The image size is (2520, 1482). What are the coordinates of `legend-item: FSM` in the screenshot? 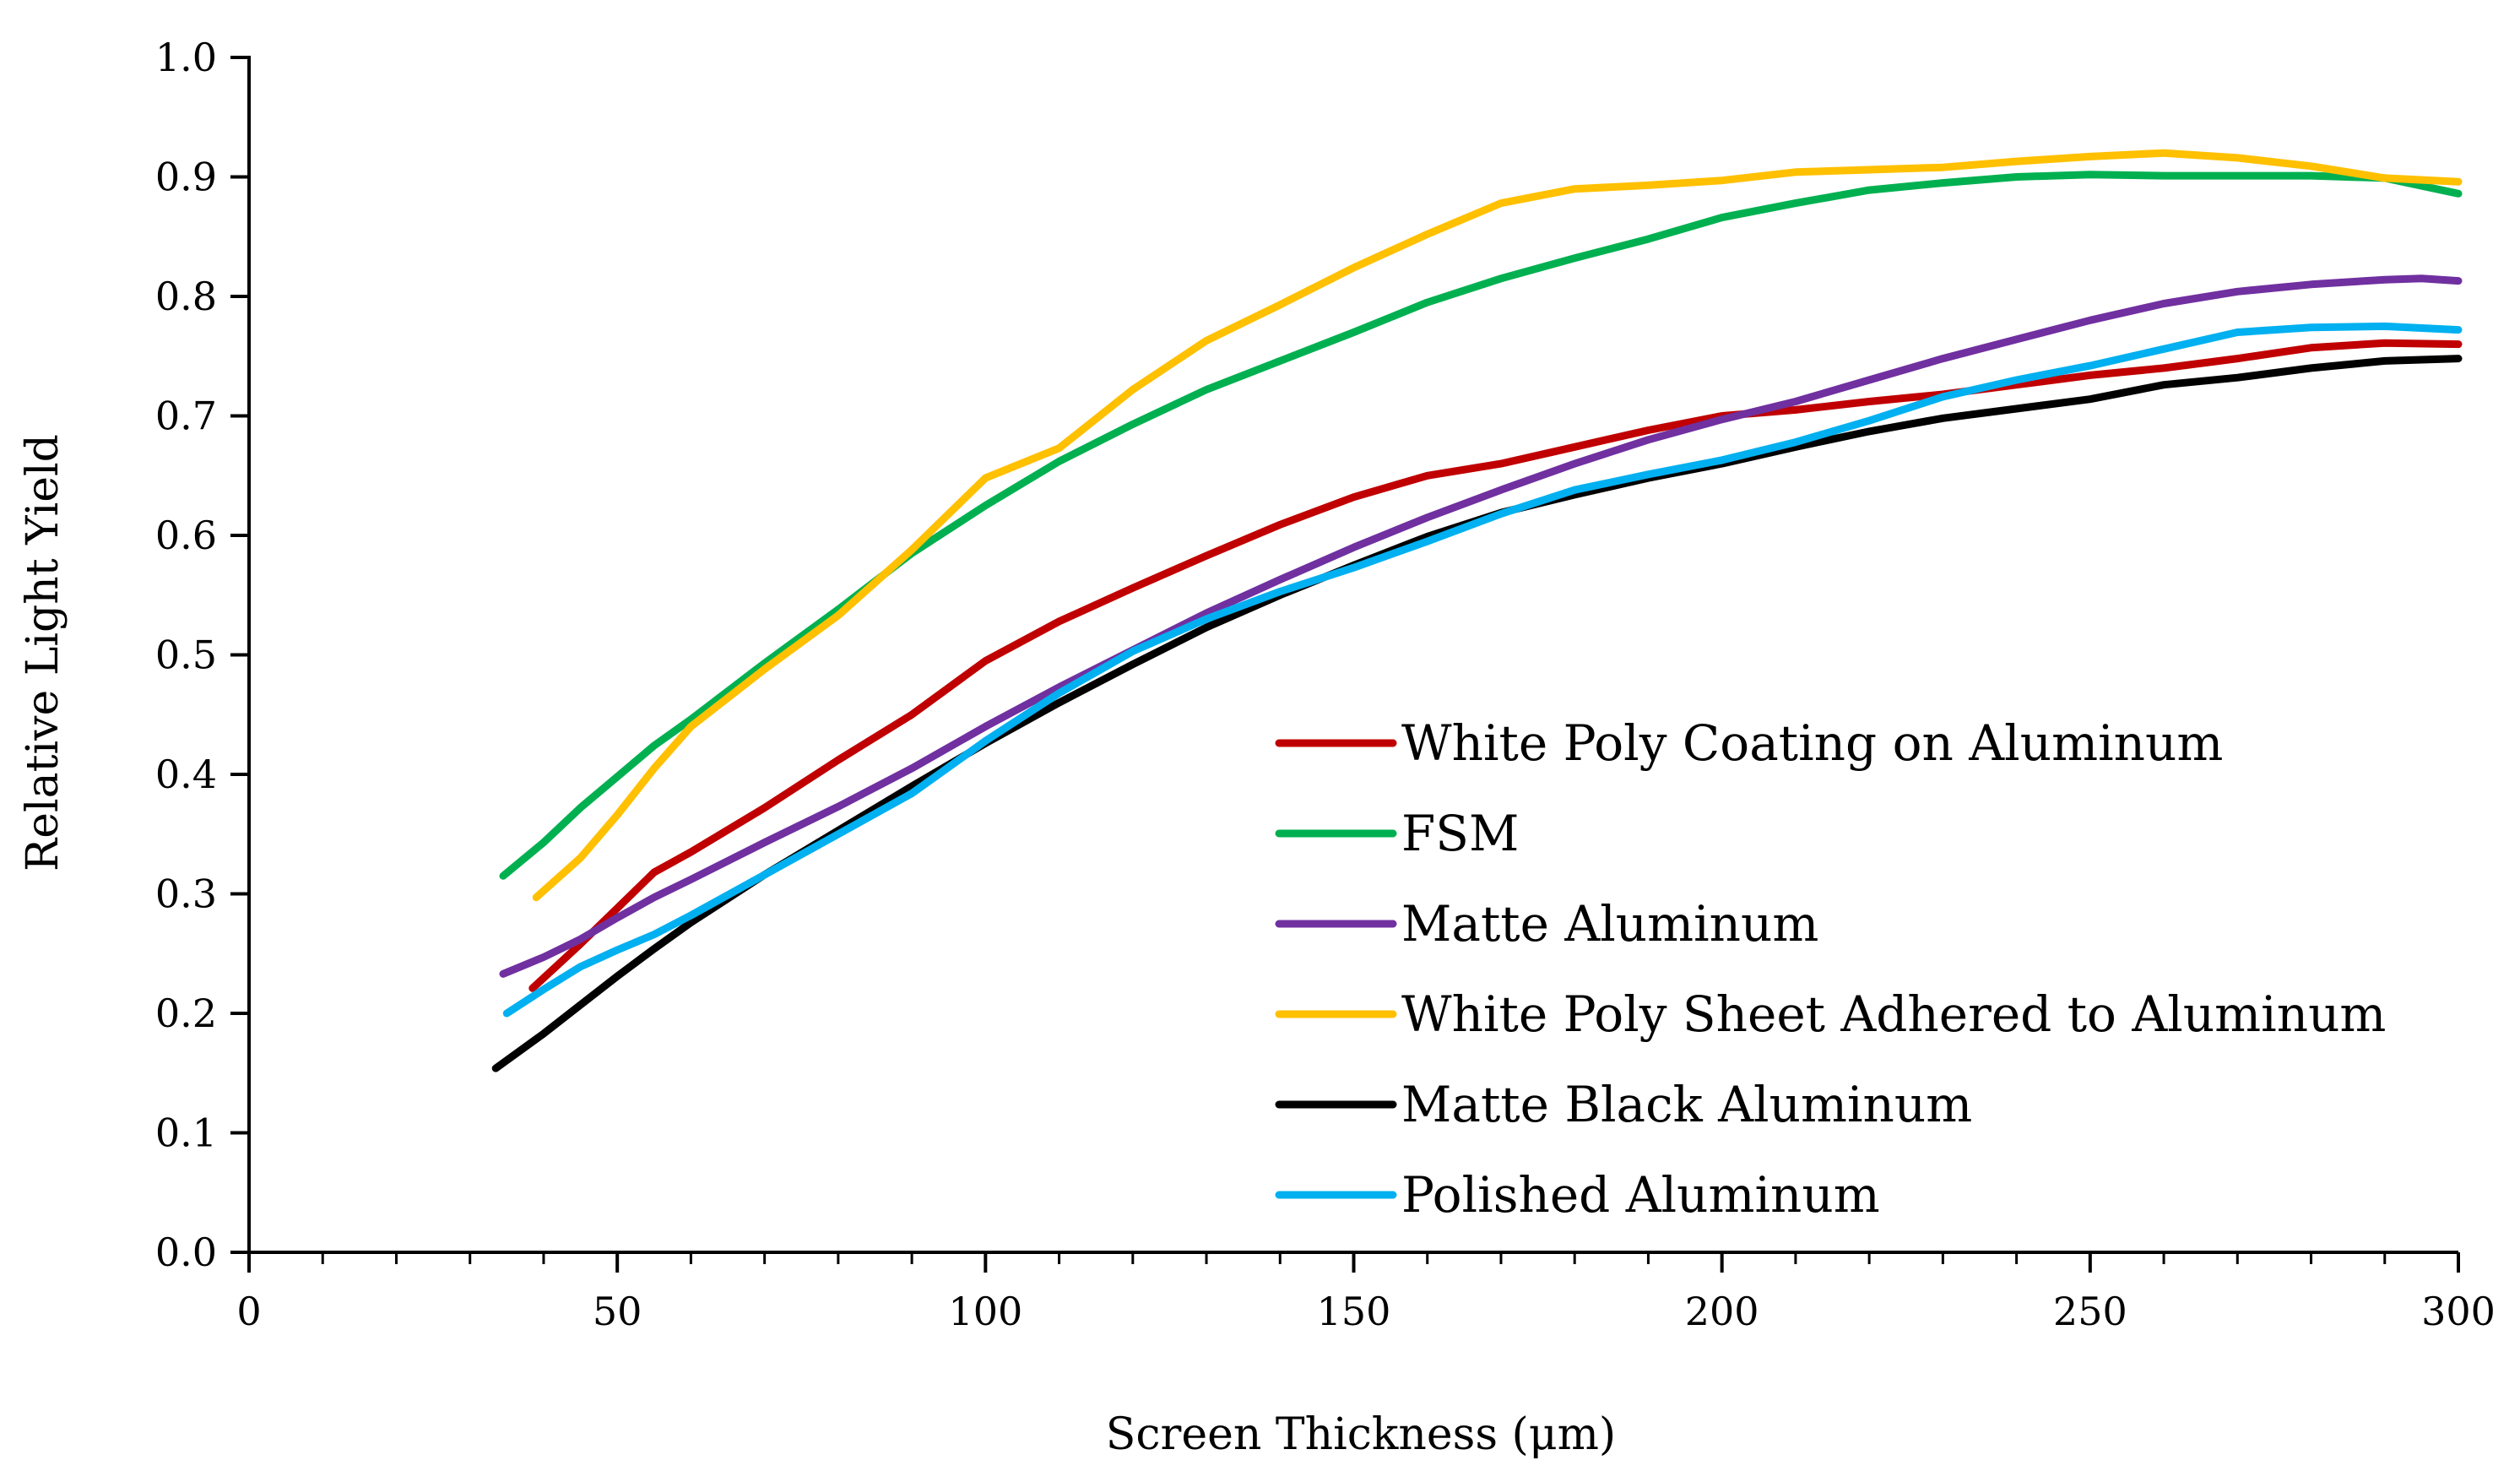 It's located at (1397, 833).